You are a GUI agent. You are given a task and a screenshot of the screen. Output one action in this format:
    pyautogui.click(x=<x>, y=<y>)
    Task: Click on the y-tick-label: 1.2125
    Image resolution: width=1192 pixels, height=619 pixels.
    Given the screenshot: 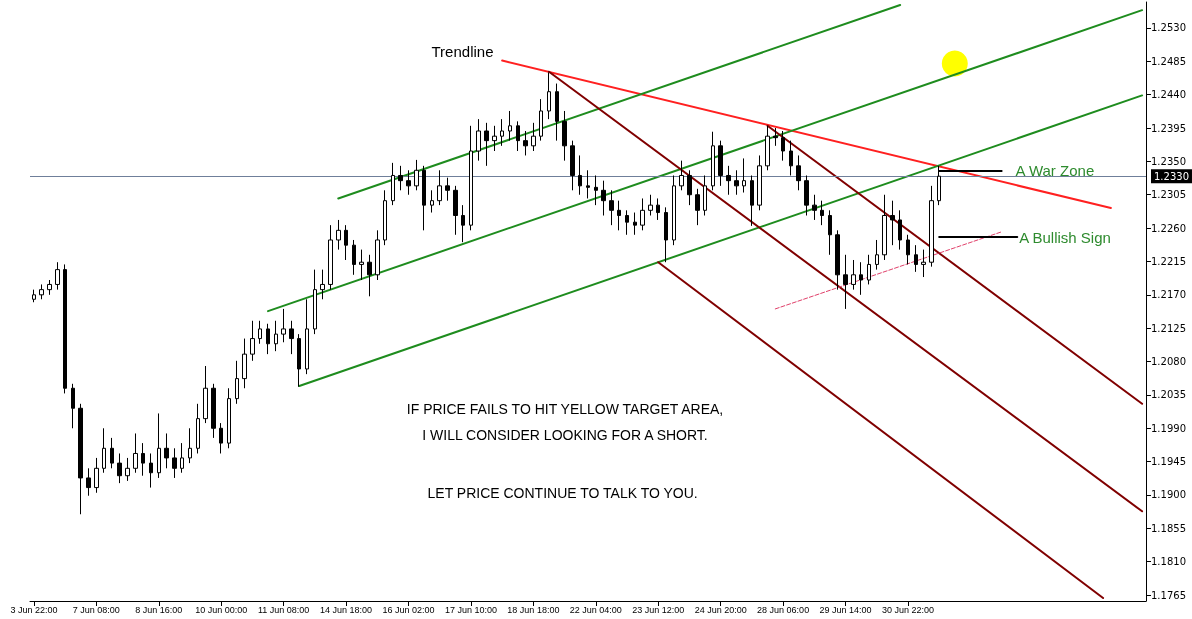 What is the action you would take?
    pyautogui.click(x=1168, y=328)
    